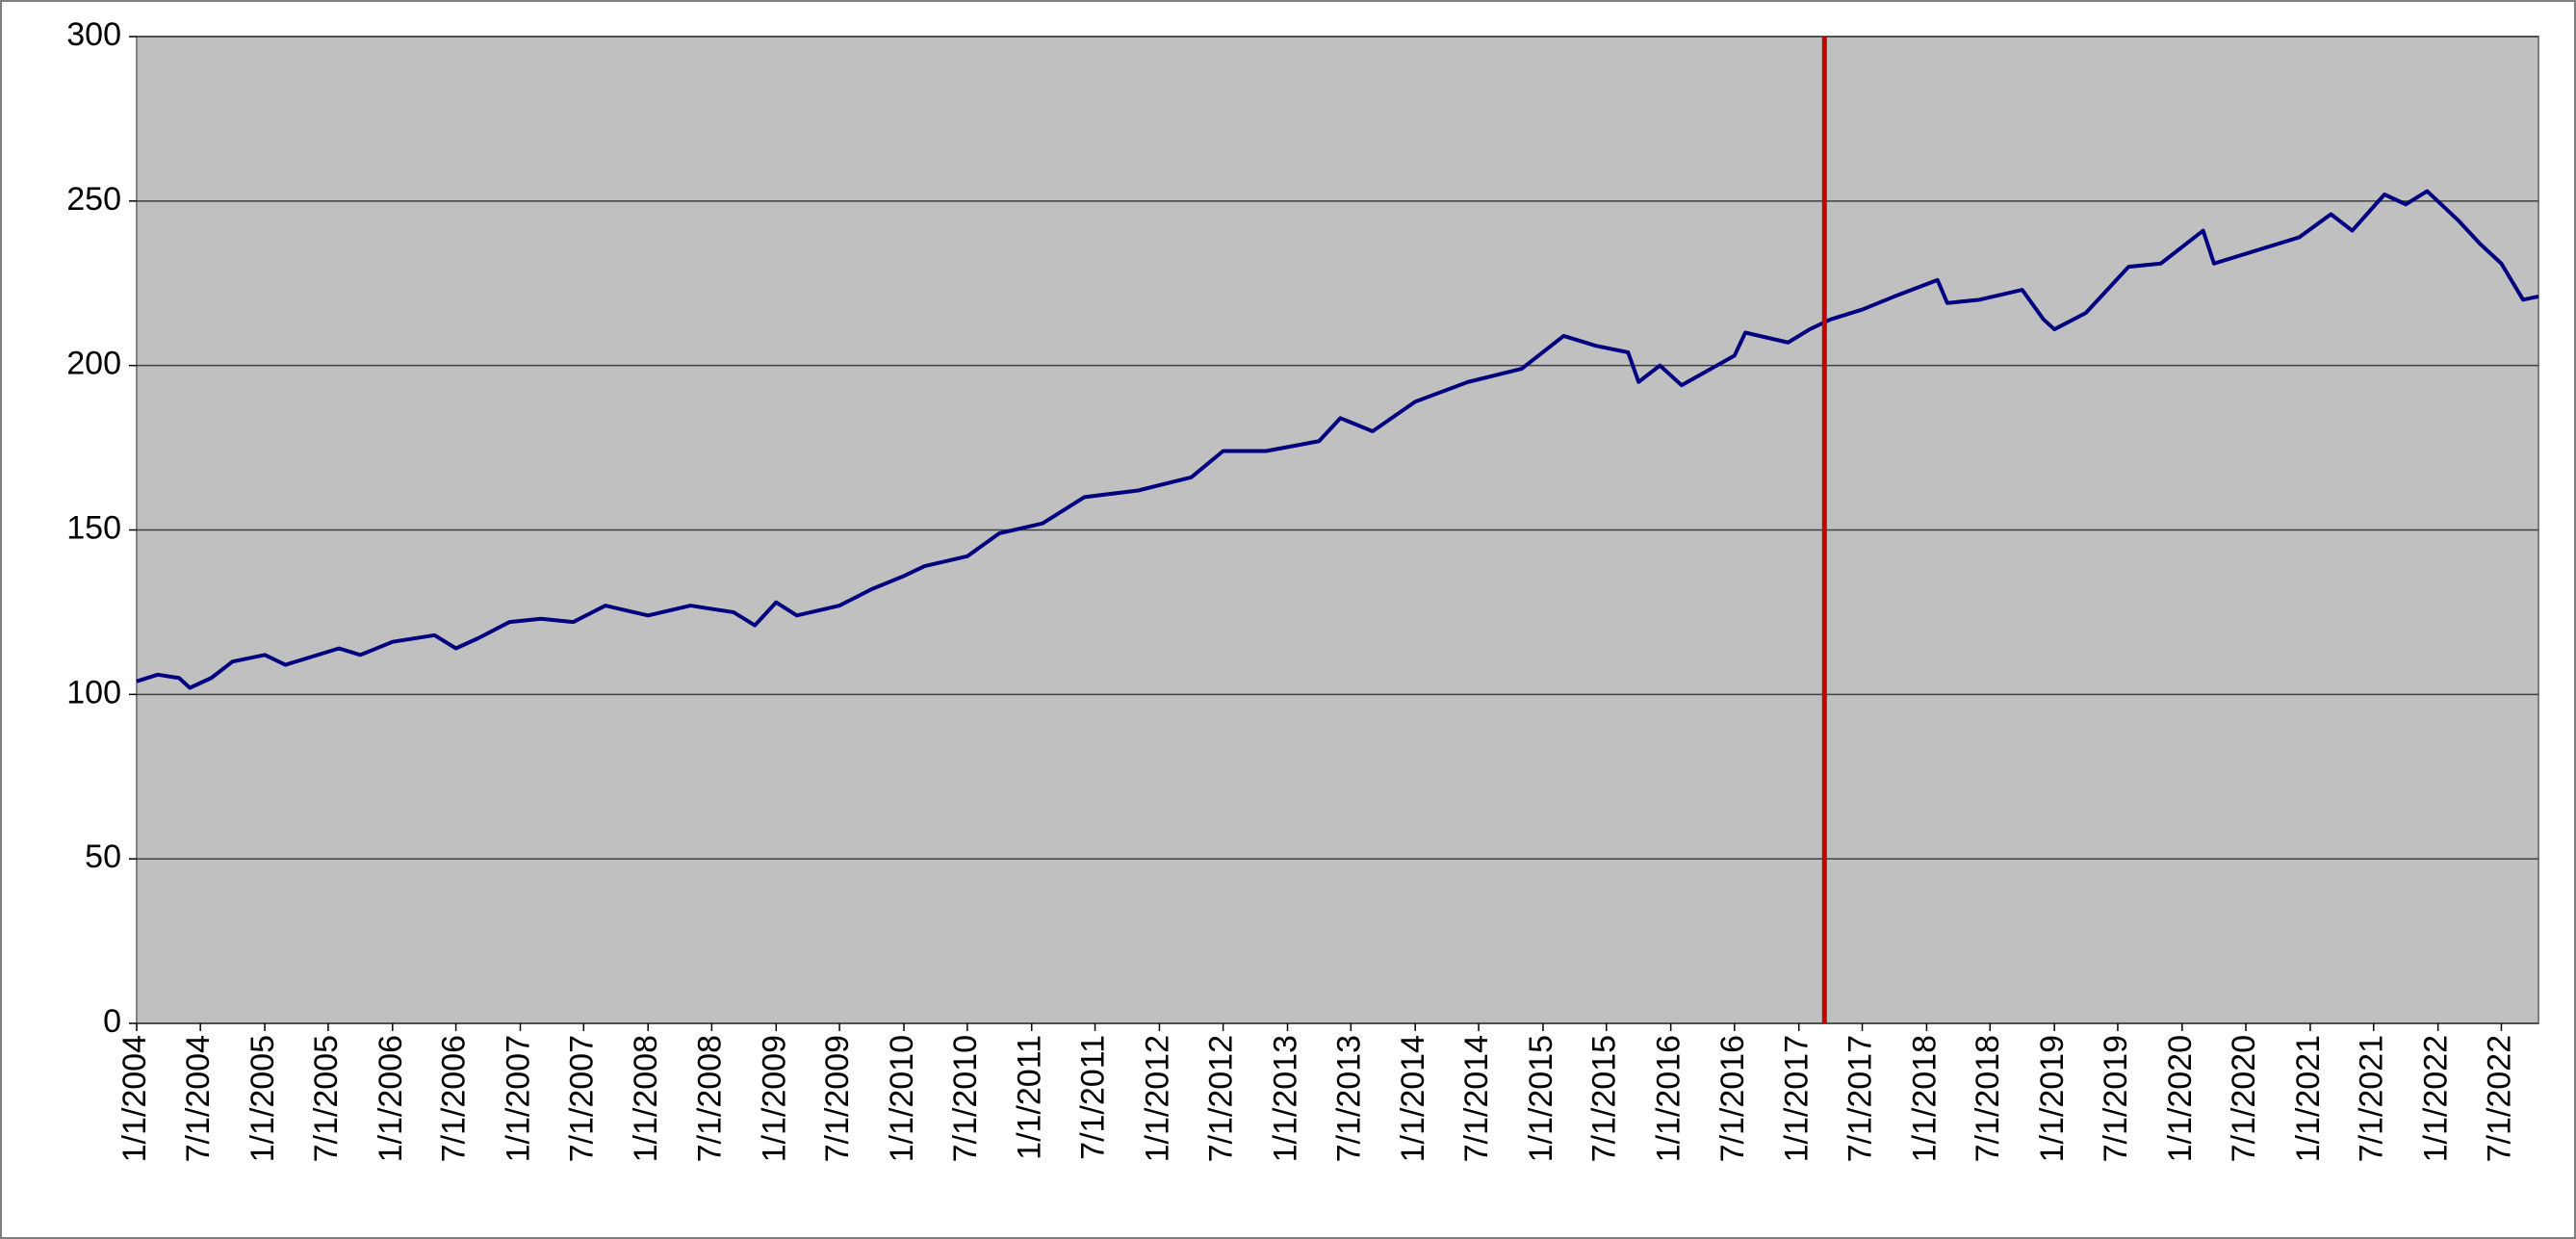 Image resolution: width=2576 pixels, height=1239 pixels. Describe the element at coordinates (1285, 1098) in the screenshot. I see `x-tick-label: 1/1/2013` at that location.